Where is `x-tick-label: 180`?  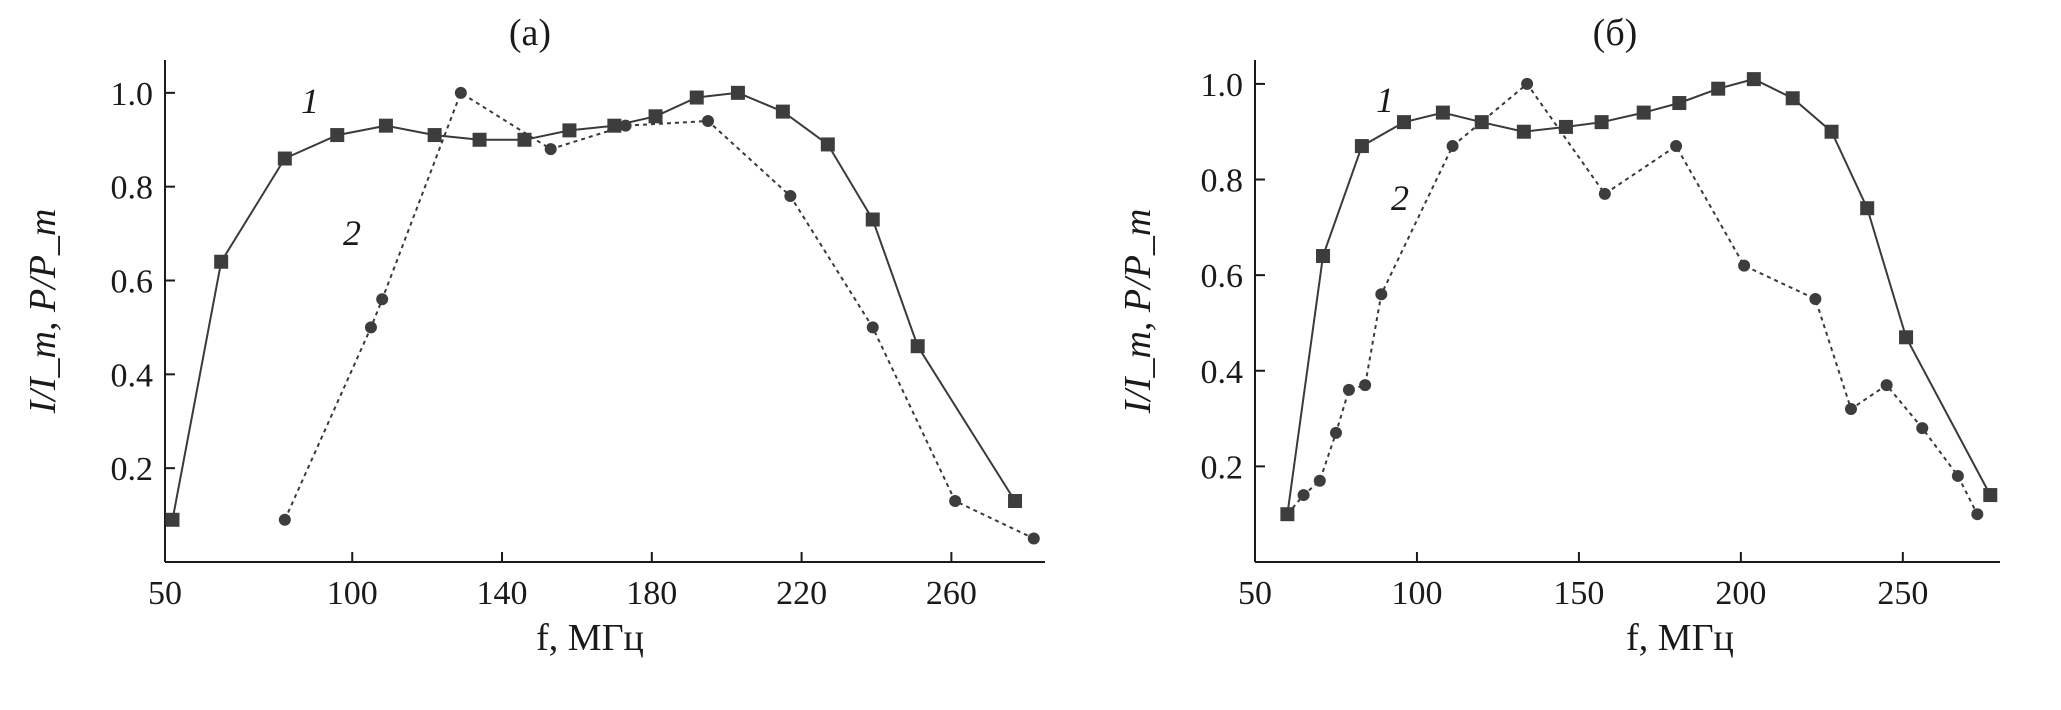
x-tick-label: 180 is located at coordinates (651, 593).